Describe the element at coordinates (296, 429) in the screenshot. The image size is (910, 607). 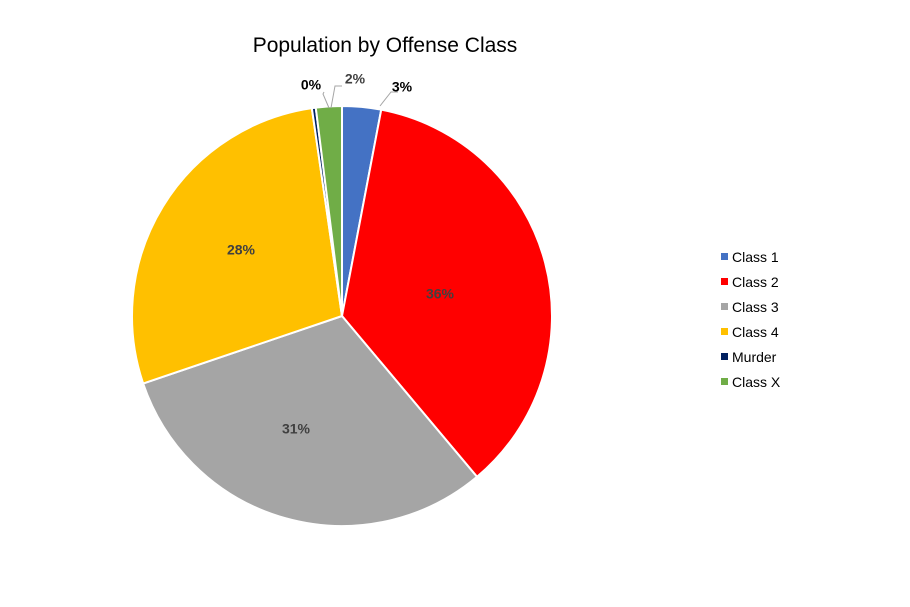
I see `data-label: 31%` at that location.